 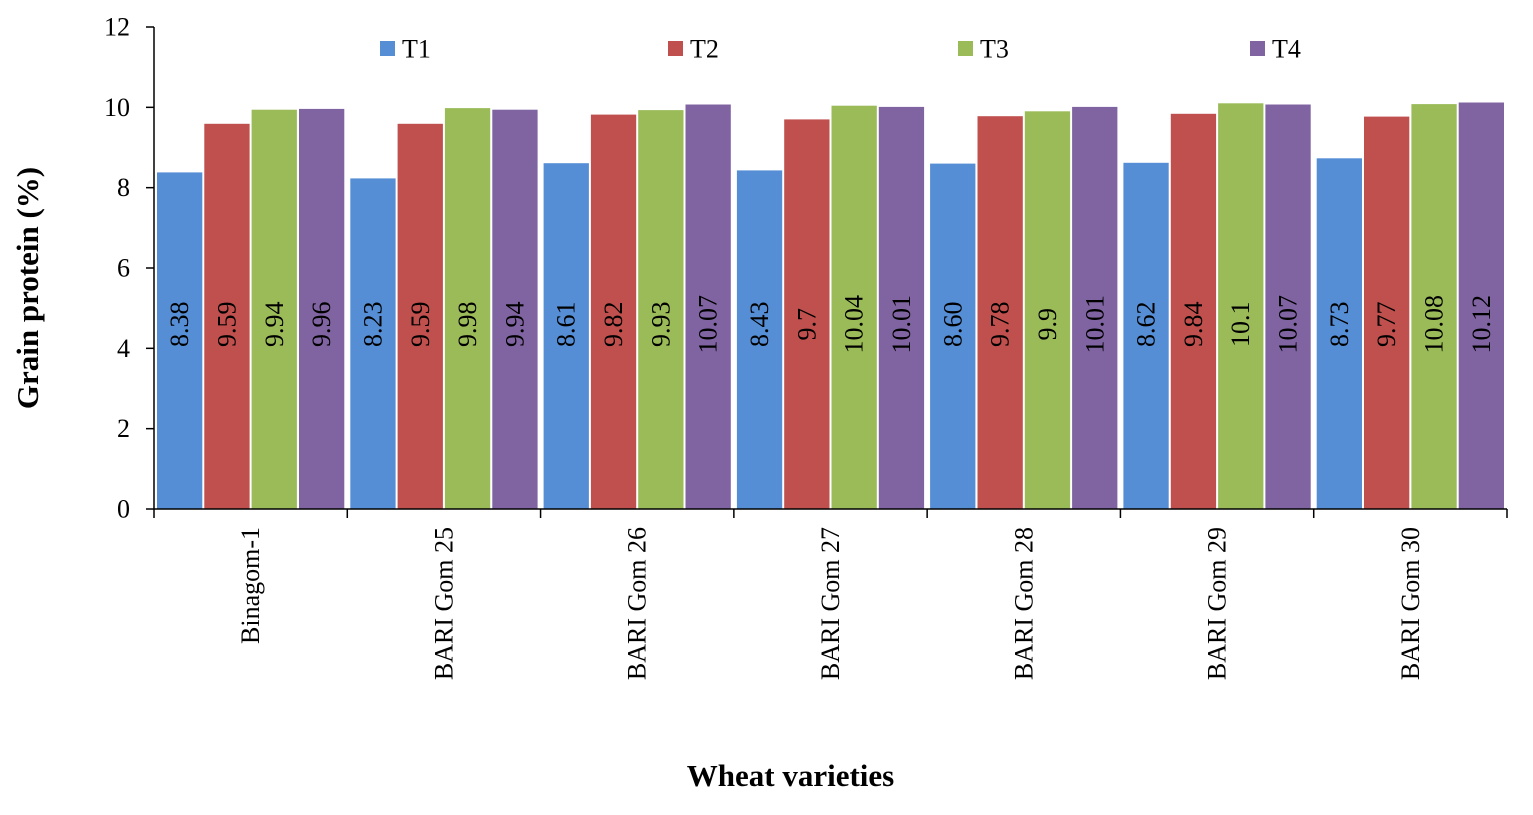 I want to click on x-category-label: BARI Gom 30, so click(x=1410, y=603).